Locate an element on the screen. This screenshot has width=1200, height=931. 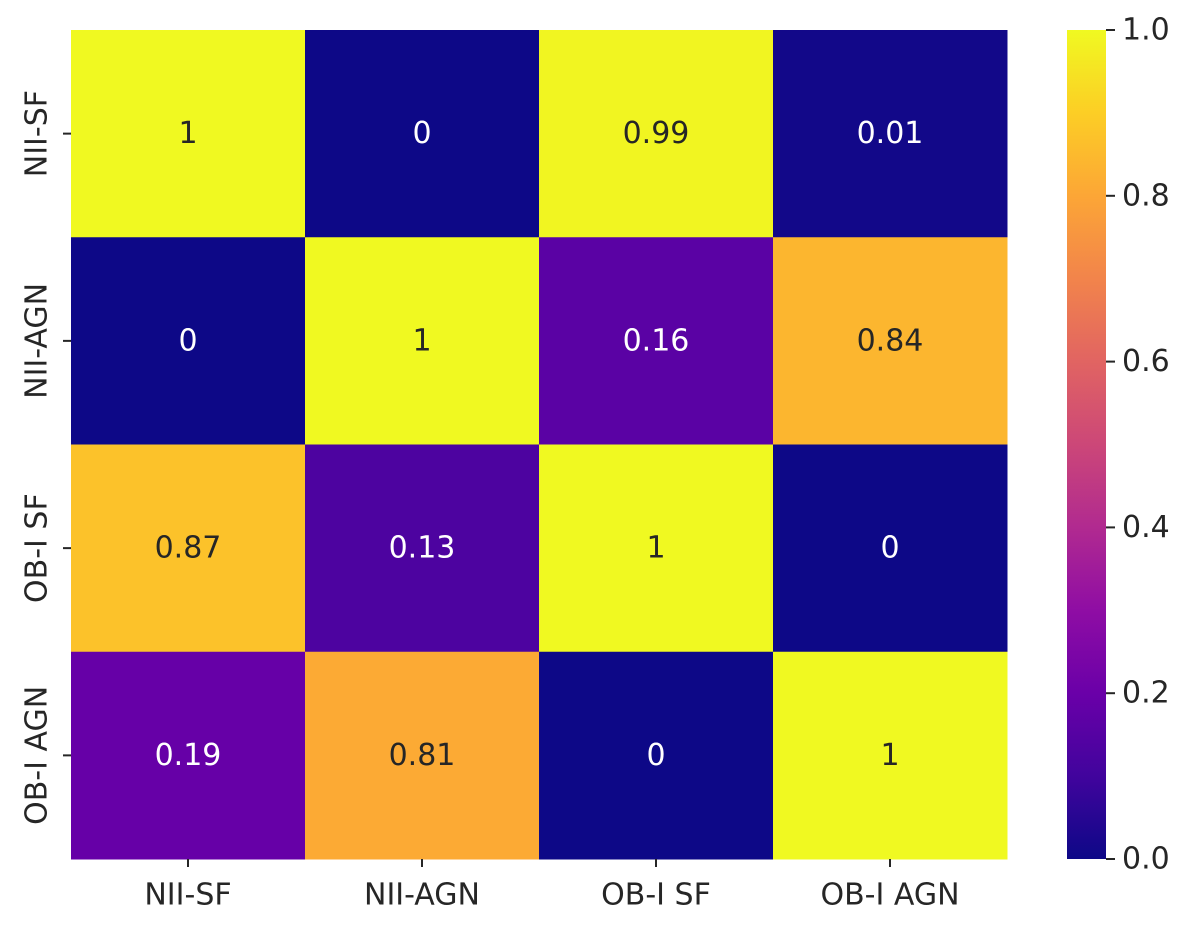
x-tick-label: NII-SF is located at coordinates (187, 895).